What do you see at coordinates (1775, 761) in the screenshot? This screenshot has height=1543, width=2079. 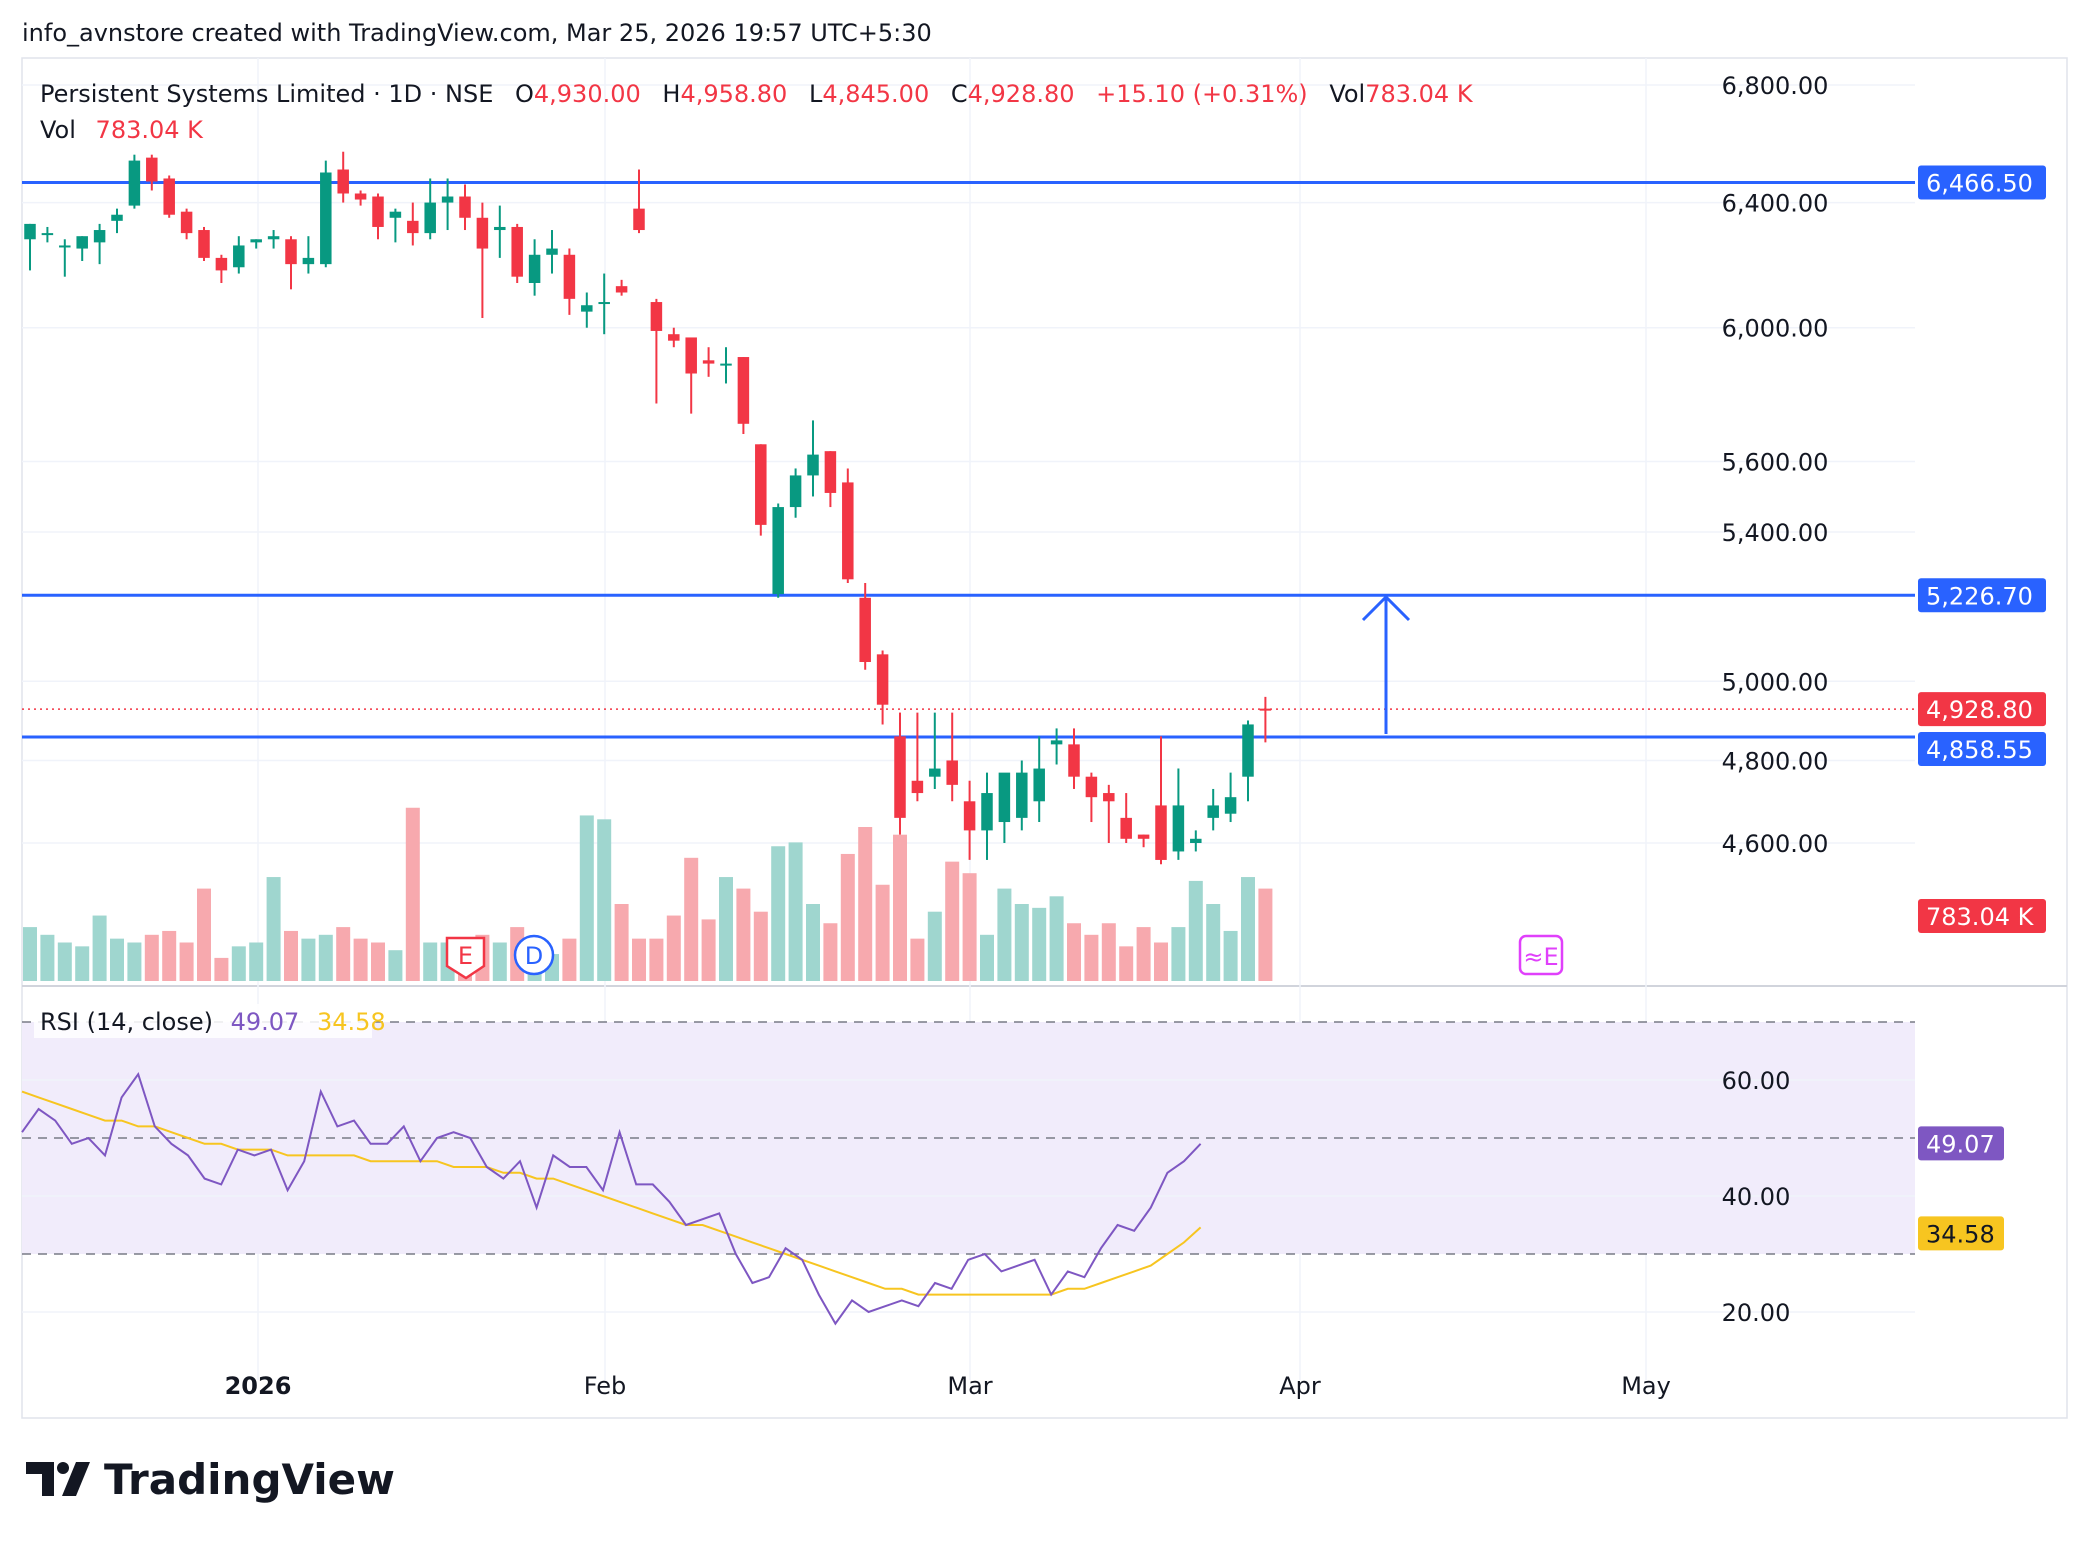 I see `price-axis-tick: 4,800.00` at bounding box center [1775, 761].